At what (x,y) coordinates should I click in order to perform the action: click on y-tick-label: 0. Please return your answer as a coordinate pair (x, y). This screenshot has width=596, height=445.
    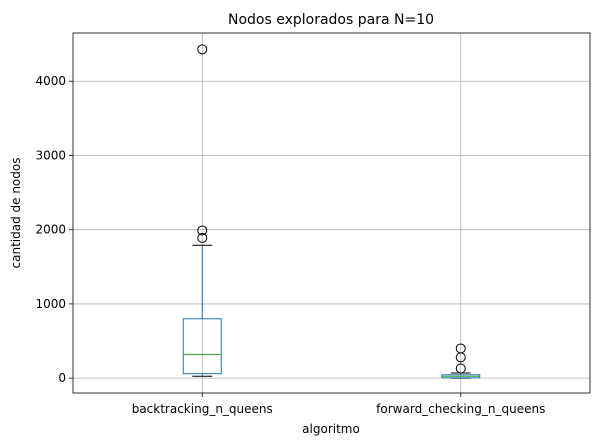
    Looking at the image, I should click on (62, 378).